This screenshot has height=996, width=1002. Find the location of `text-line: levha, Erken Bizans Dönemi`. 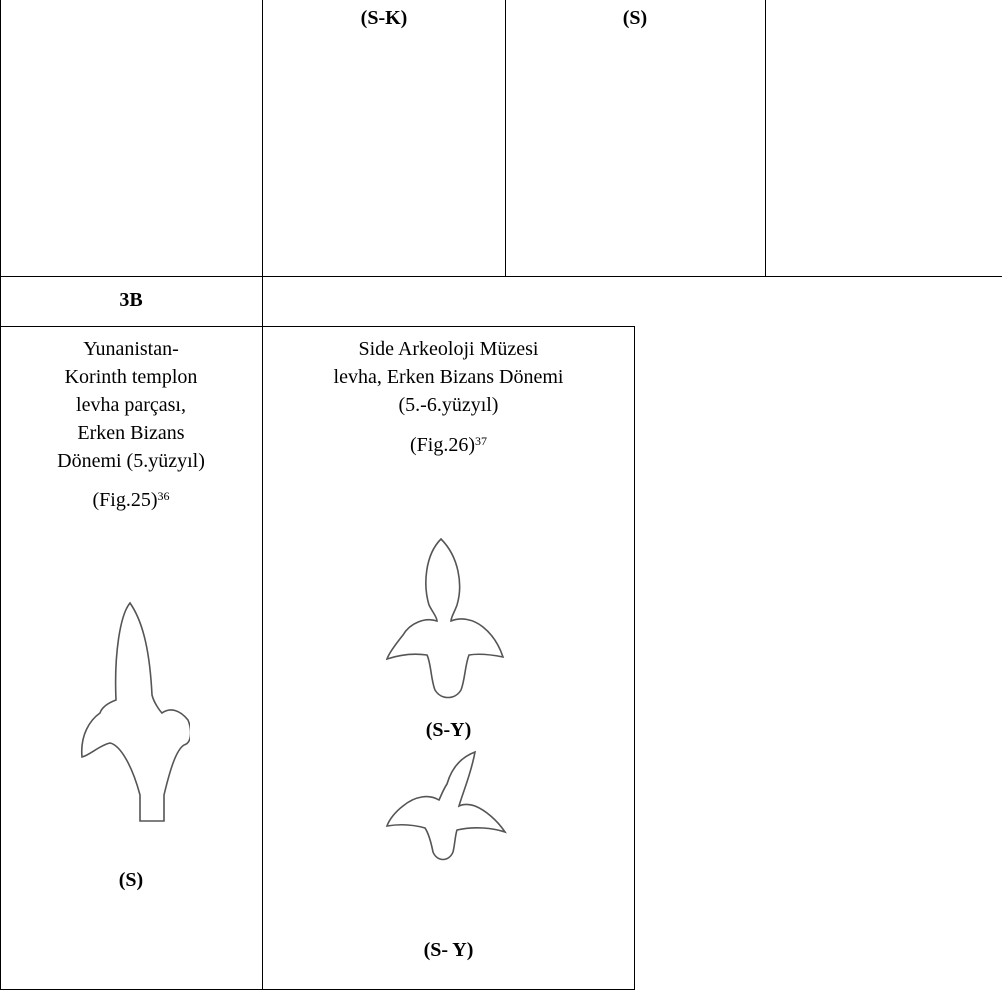

text-line: levha, Erken Bizans Dönemi is located at coordinates (448, 377).